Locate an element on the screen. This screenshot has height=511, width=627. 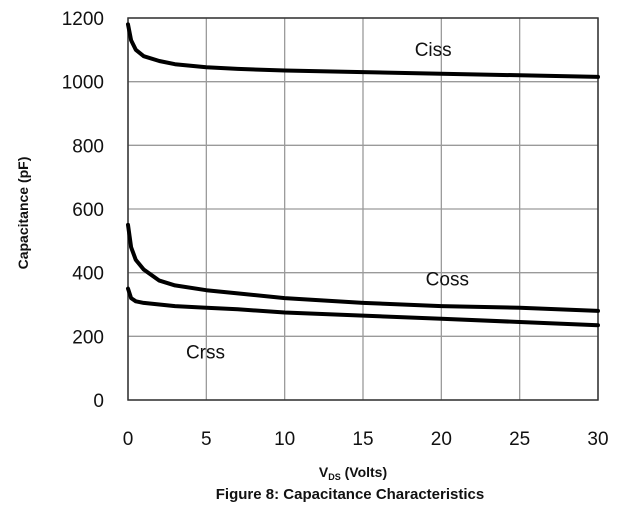
series-line-ciss is located at coordinates (363, 50).